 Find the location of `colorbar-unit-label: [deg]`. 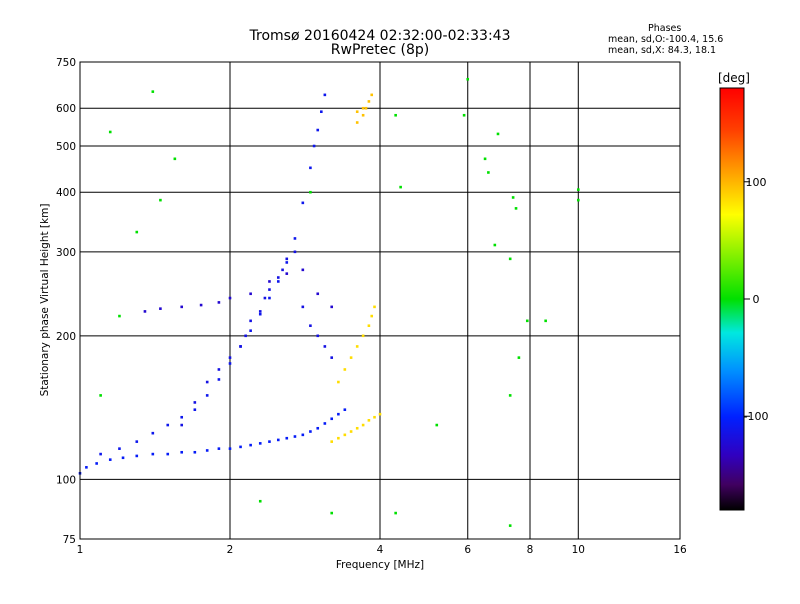

colorbar-unit-label: [deg] is located at coordinates (734, 78).